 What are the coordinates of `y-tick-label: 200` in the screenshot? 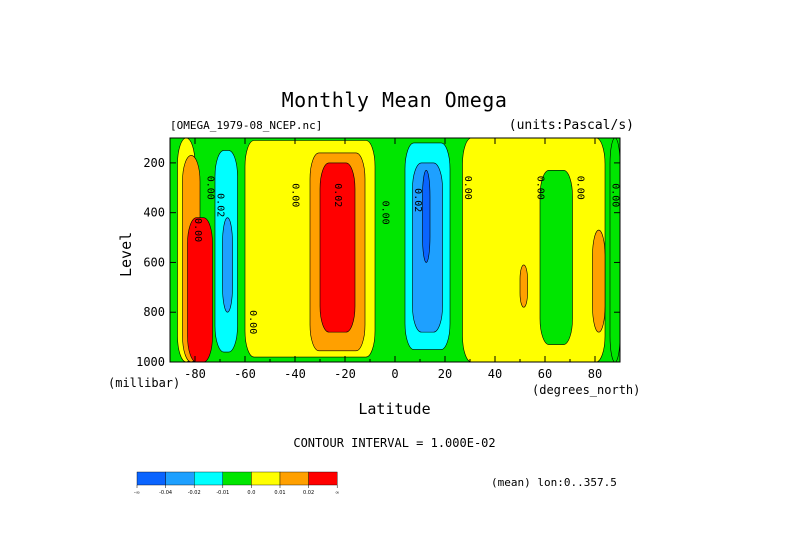 It's located at (154, 163).